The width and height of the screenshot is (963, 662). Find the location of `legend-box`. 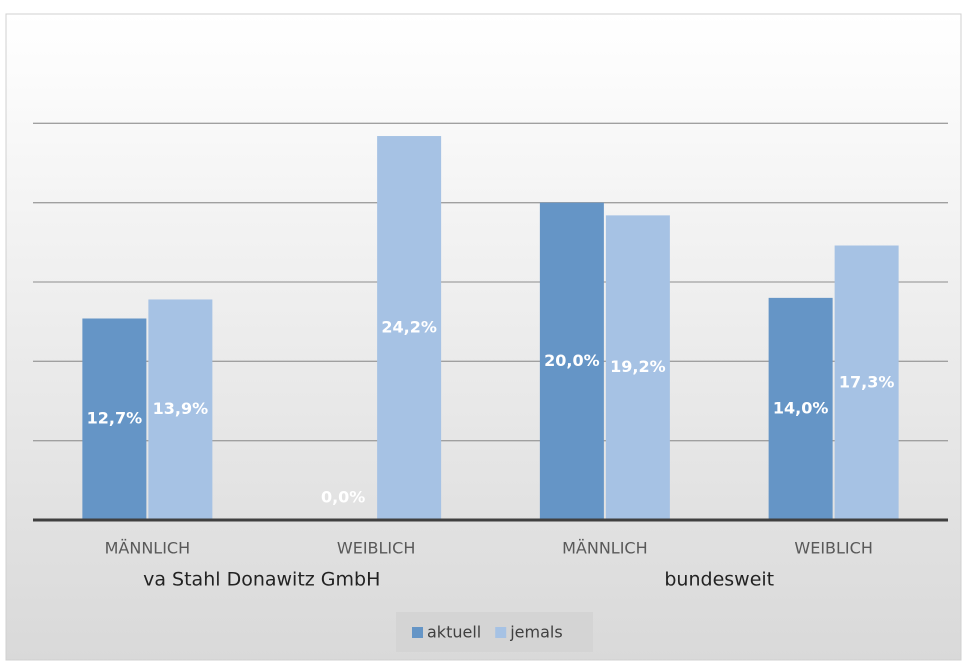

legend-box is located at coordinates (494, 632).